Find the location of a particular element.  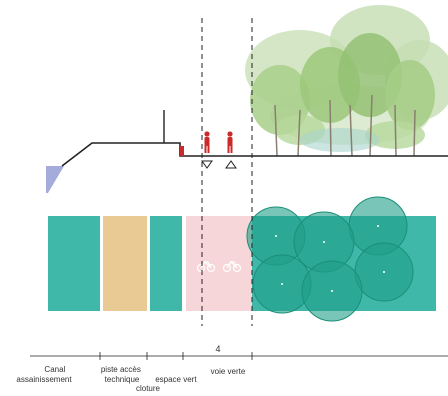

dimension-ticks is located at coordinates (176, 356).